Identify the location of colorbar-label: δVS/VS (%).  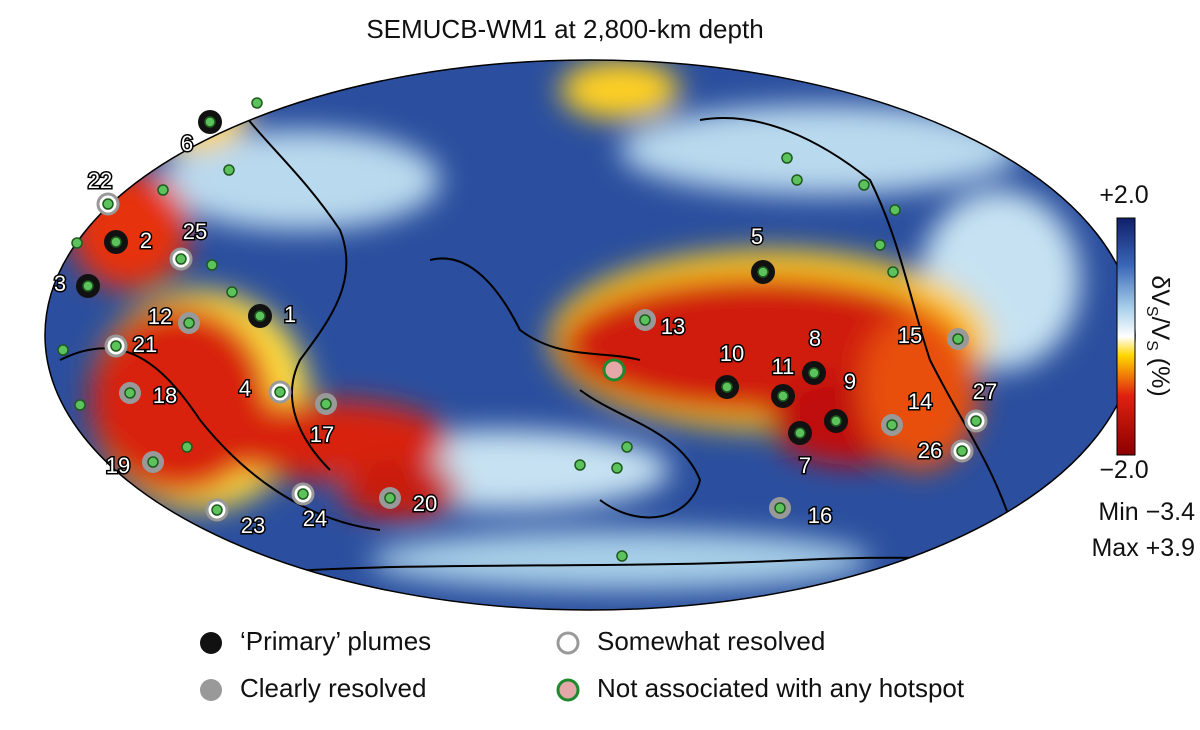
(1158, 335).